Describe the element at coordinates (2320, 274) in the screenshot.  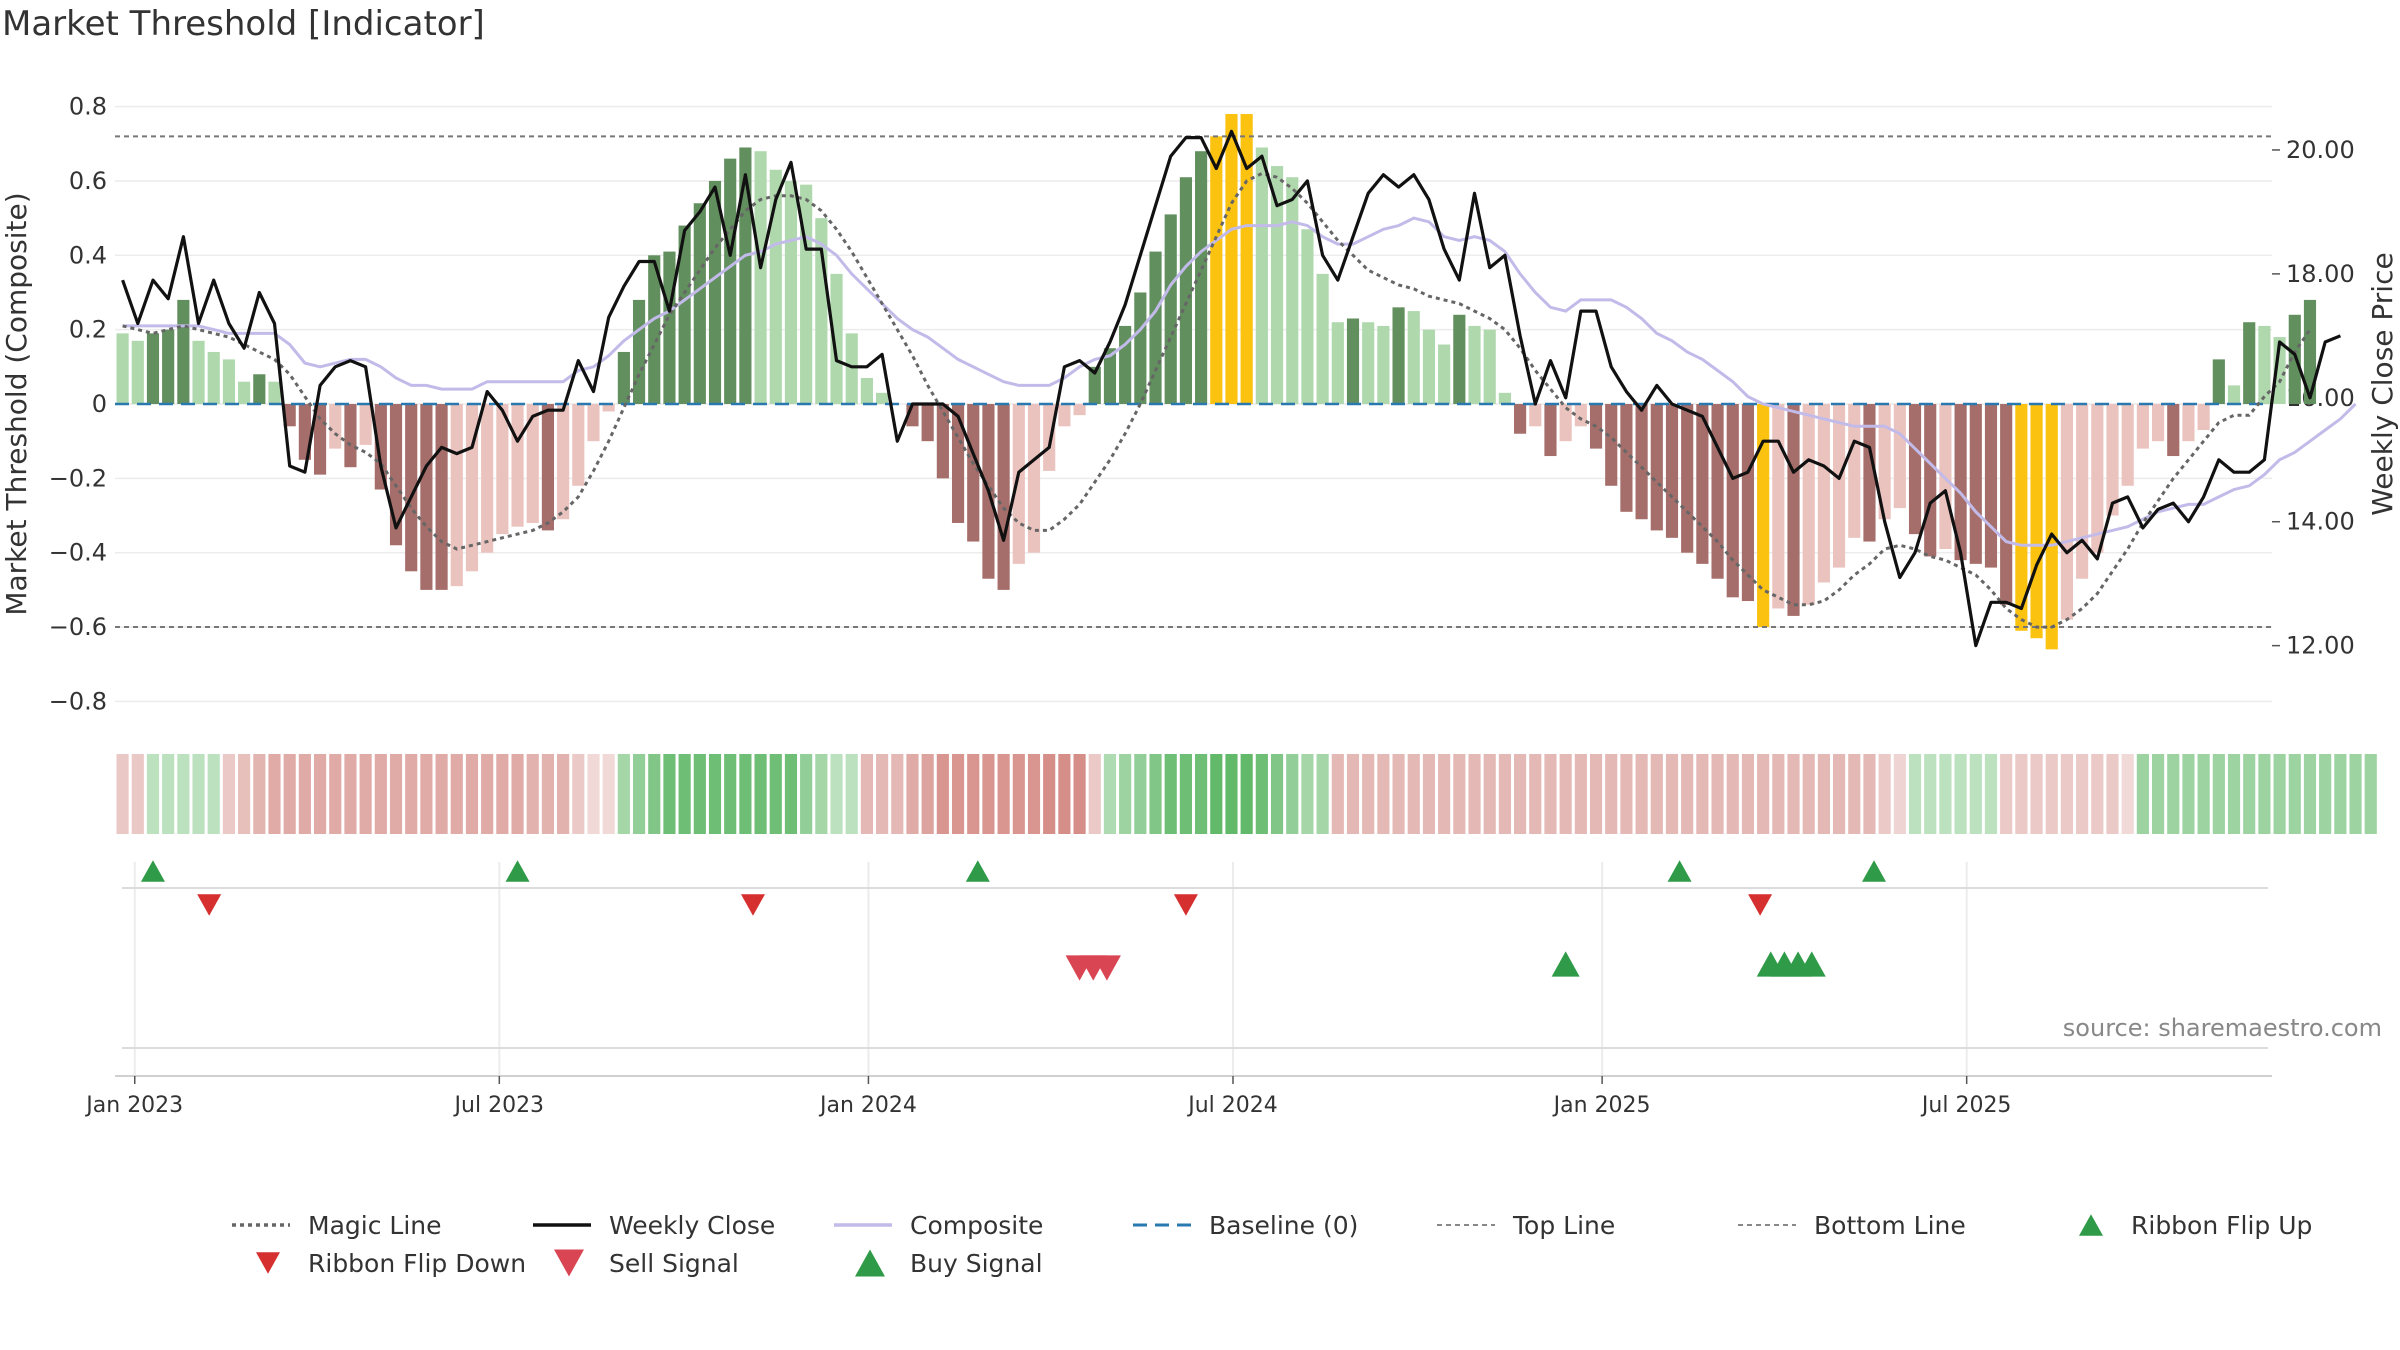
I see `y2-tick-label: 18.00` at that location.